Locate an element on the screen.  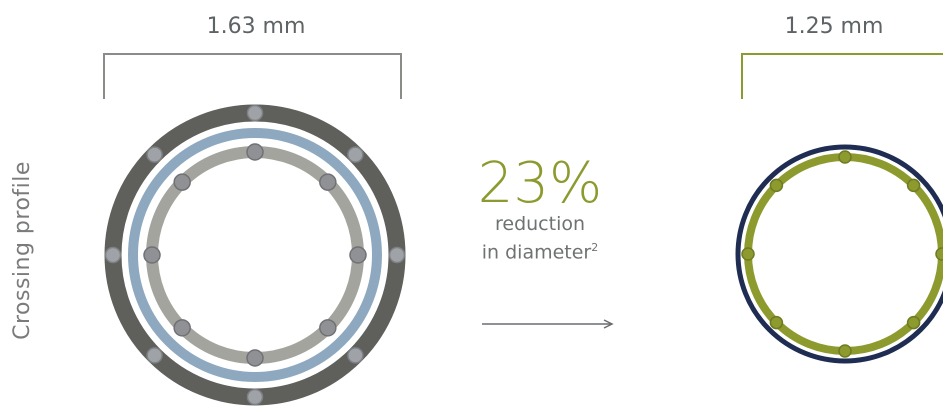
reduction-stat: 23% reduction in diameter2 is located at coordinates (540, 210).